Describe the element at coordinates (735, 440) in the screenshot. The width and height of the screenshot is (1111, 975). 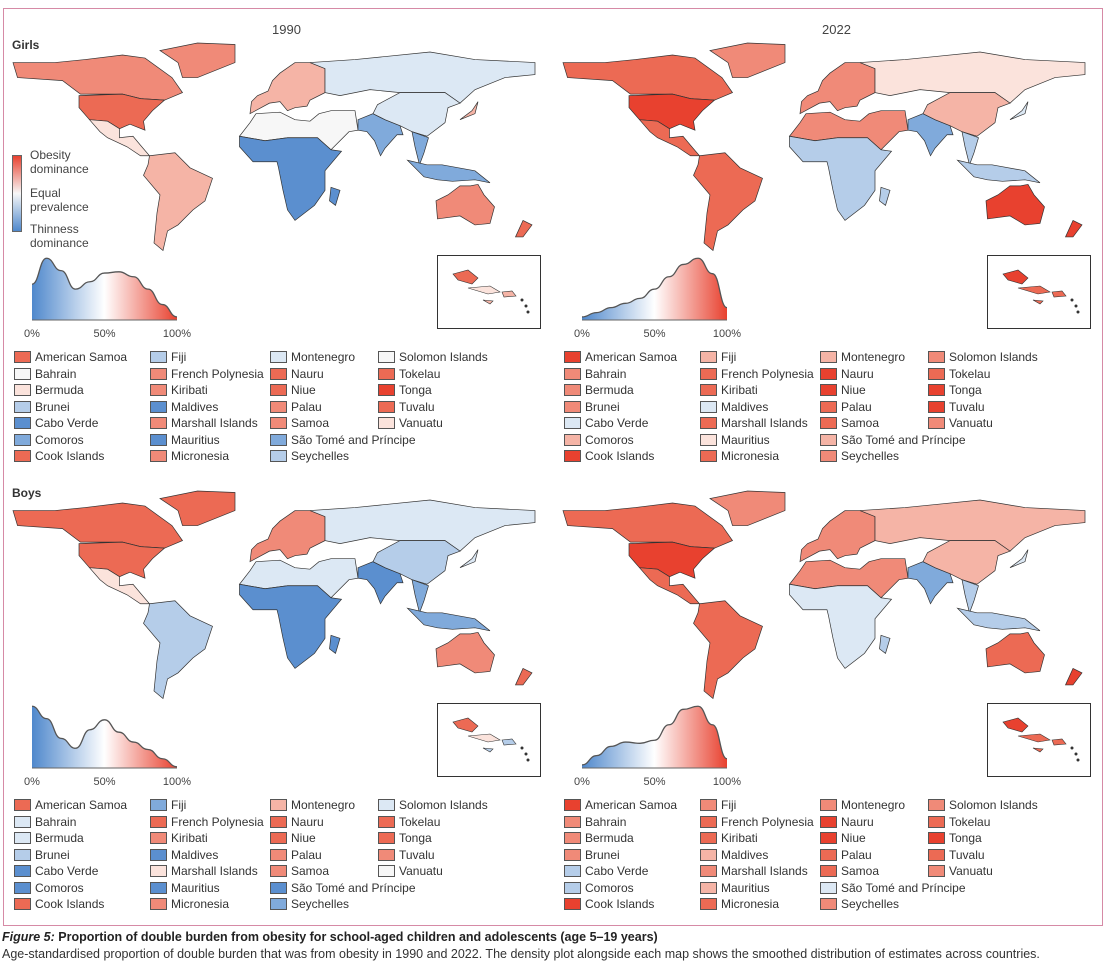
I see `legend-item: Mauritius` at that location.